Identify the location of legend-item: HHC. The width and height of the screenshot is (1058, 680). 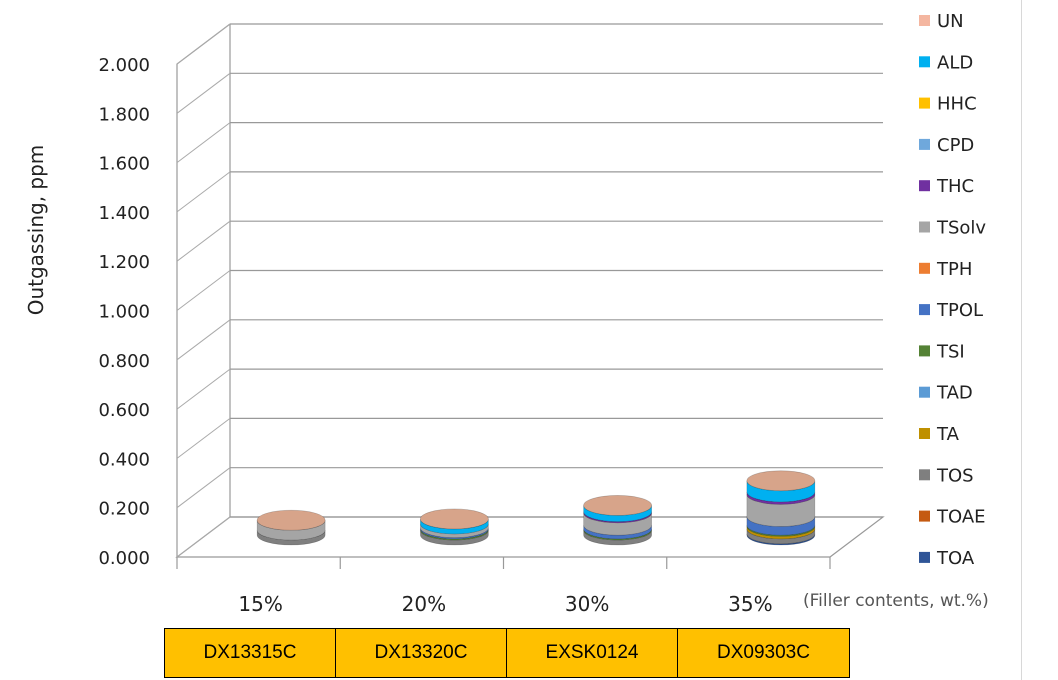
(948, 104).